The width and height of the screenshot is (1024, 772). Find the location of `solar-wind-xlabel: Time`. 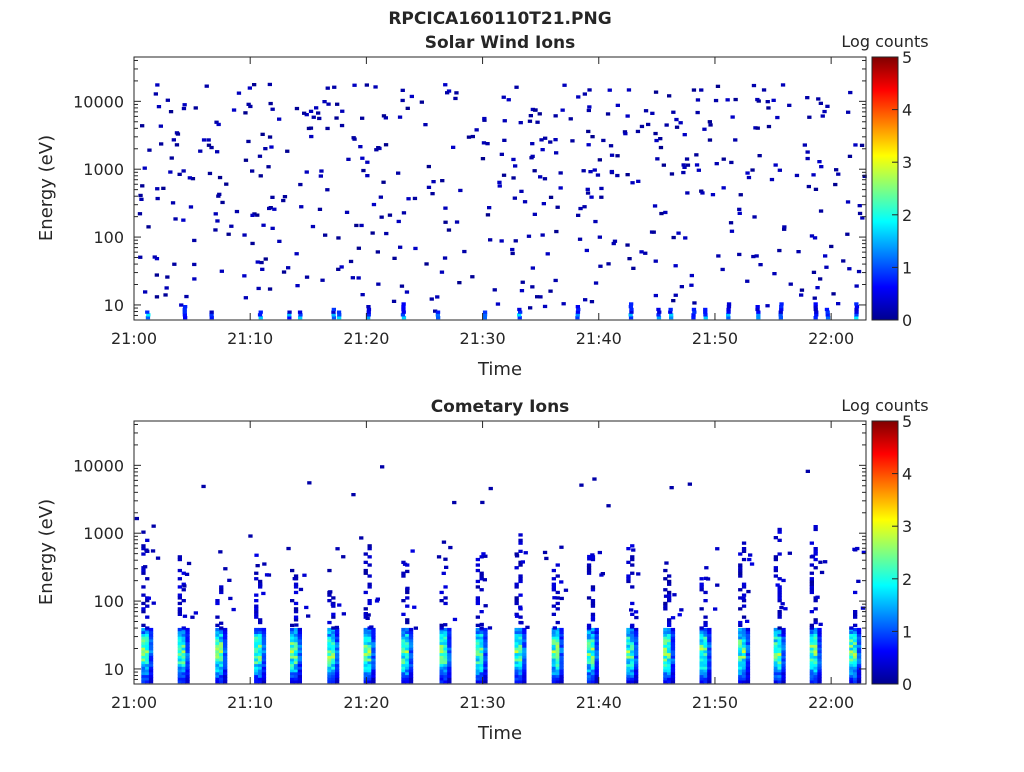

solar-wind-xlabel: Time is located at coordinates (499, 369).